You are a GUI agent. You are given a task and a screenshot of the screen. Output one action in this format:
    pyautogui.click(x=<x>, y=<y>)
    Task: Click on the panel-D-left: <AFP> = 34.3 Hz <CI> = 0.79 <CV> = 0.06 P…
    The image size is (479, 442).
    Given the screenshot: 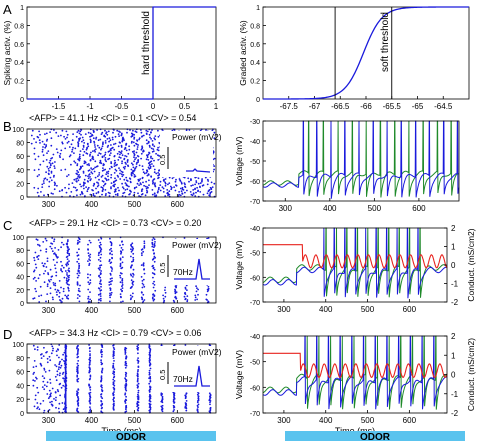 What is the action you would take?
    pyautogui.click(x=116, y=382)
    